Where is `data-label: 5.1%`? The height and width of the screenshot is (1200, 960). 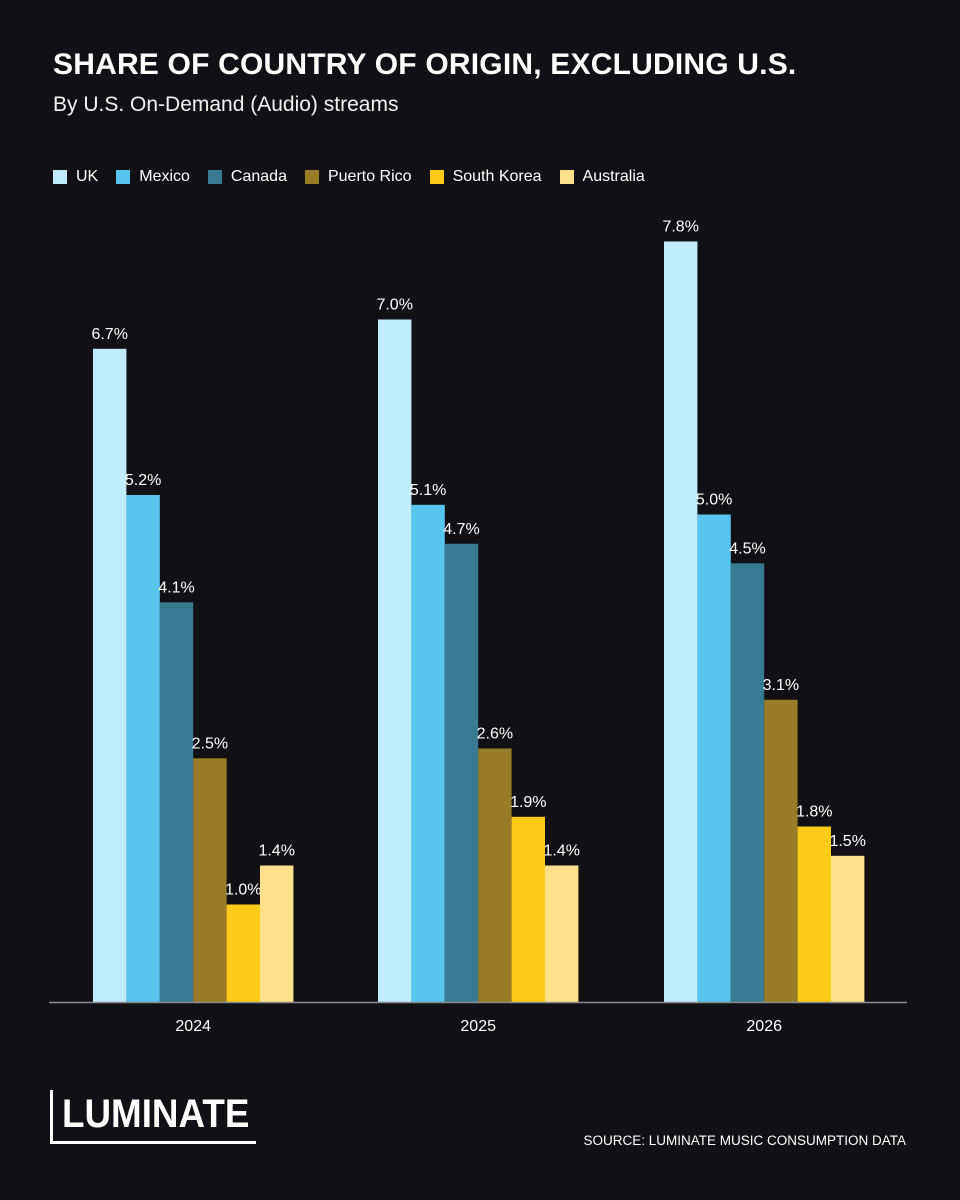
data-label: 5.1% is located at coordinates (428, 490).